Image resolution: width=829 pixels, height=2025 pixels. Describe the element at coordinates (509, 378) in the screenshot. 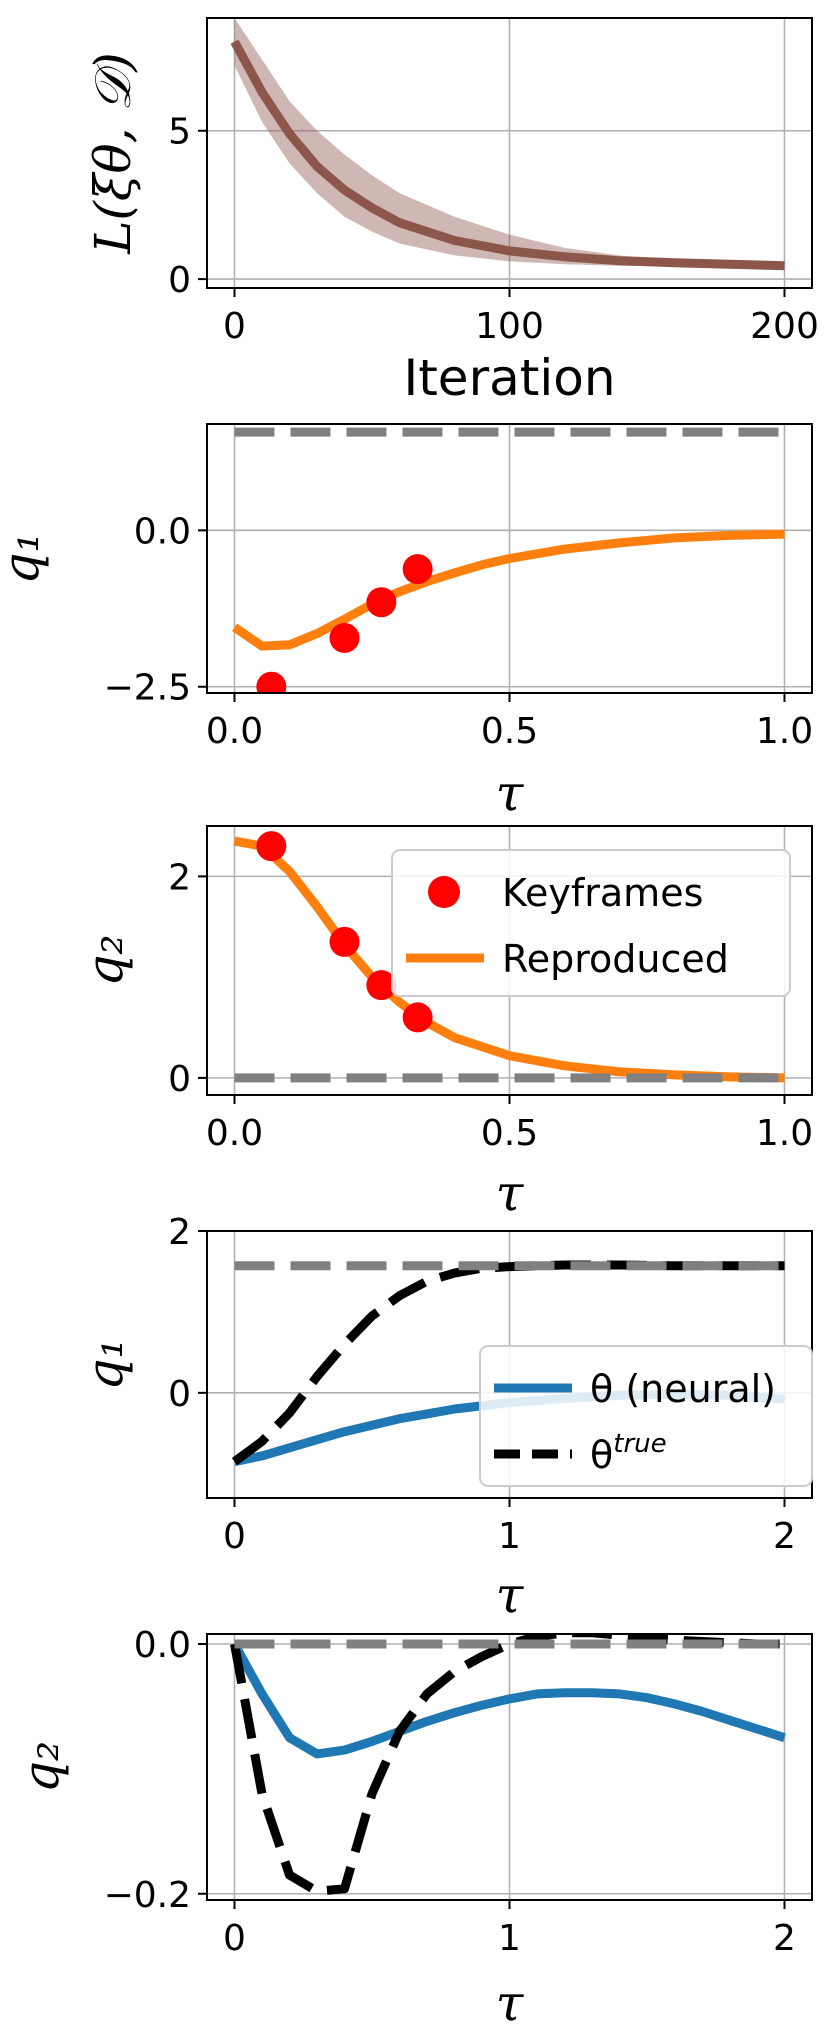

I see `x-axis-label: Iteration` at that location.